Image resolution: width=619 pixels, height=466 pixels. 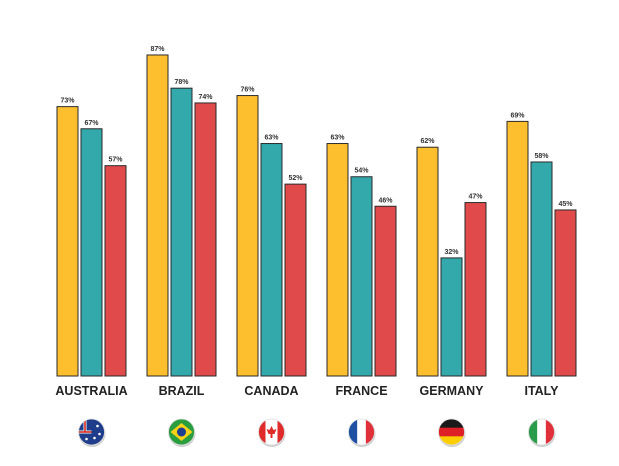 I want to click on value-label-italy-3: 45%, so click(x=565, y=204).